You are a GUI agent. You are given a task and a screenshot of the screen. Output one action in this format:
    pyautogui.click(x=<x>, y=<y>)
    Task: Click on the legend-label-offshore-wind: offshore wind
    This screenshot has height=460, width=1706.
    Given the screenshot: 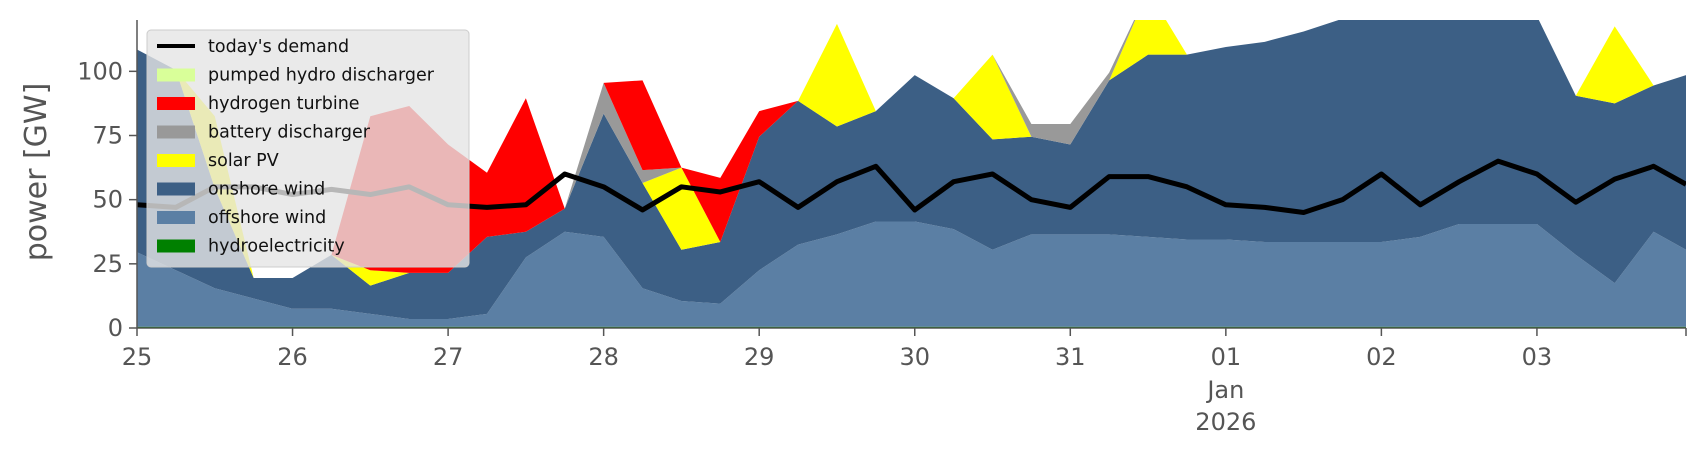 What is the action you would take?
    pyautogui.click(x=267, y=218)
    